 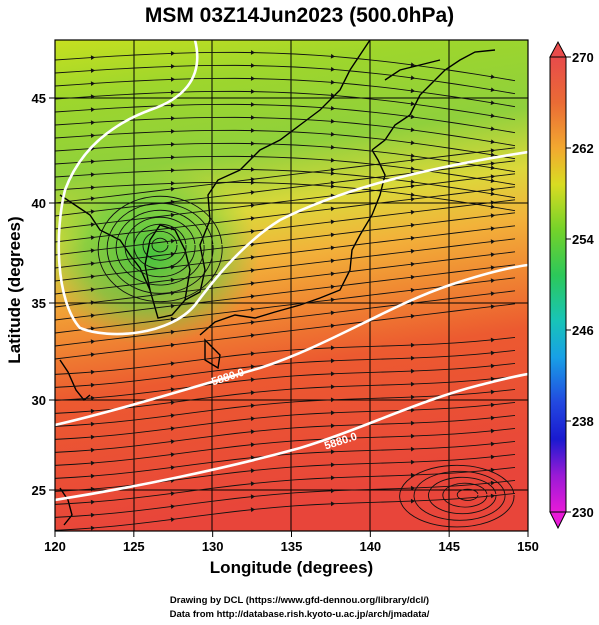 I want to click on colorbar-tick-label: 230, so click(x=583, y=512).